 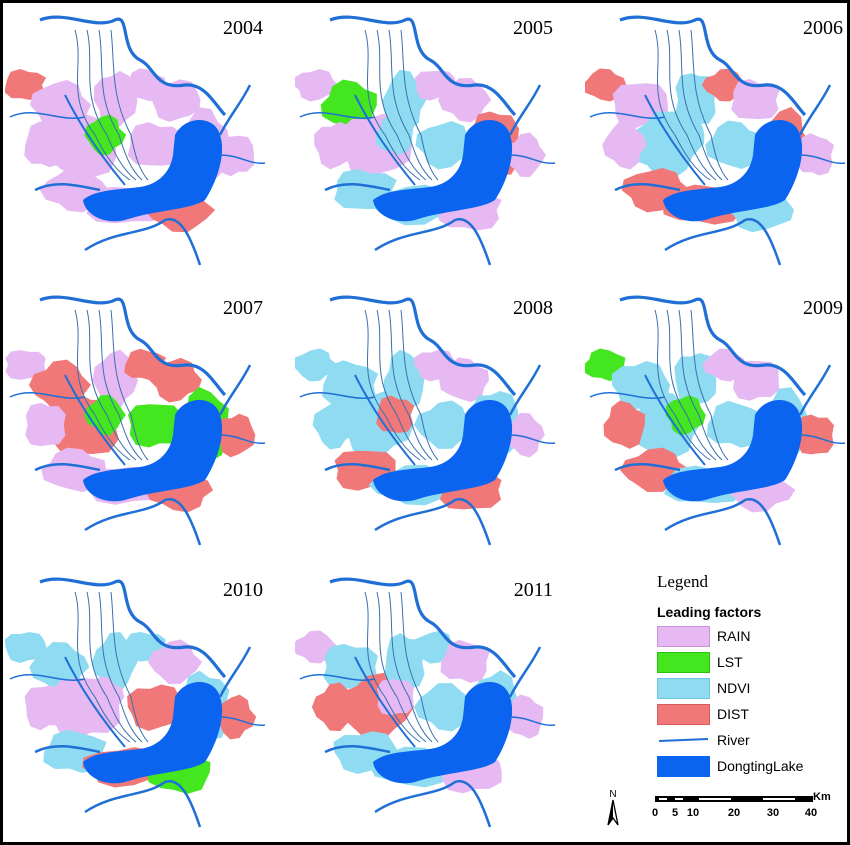 What do you see at coordinates (243, 308) in the screenshot?
I see `year-label: 2007` at bounding box center [243, 308].